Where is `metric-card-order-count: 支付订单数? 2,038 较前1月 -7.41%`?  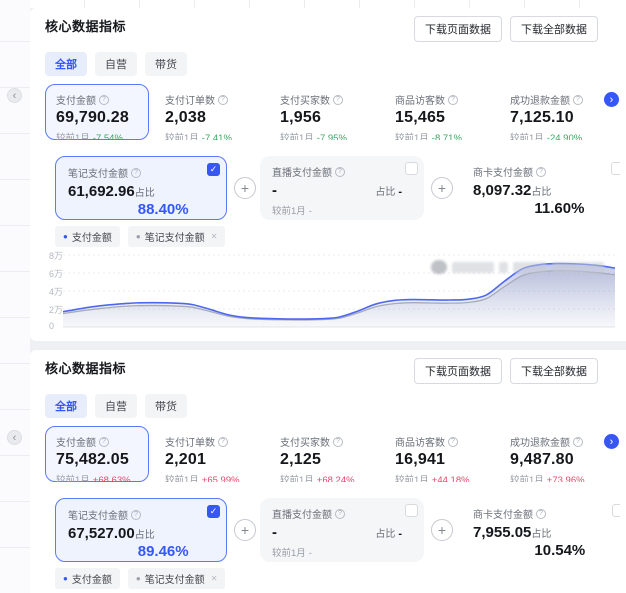 metric-card-order-count: 支付订单数? 2,038 较前1月 -7.41% is located at coordinates (212, 112).